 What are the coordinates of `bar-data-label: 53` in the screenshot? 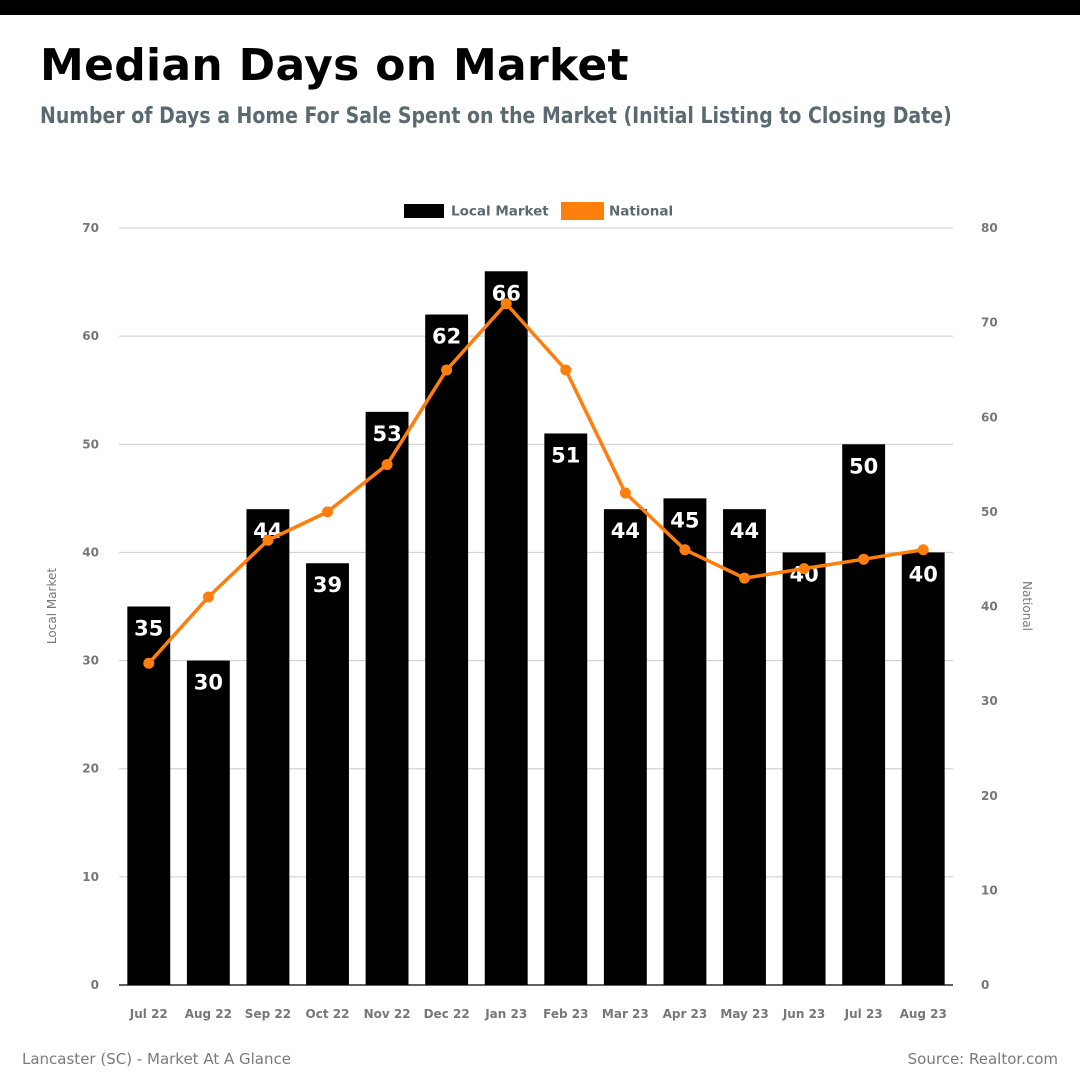 It's located at (386, 434).